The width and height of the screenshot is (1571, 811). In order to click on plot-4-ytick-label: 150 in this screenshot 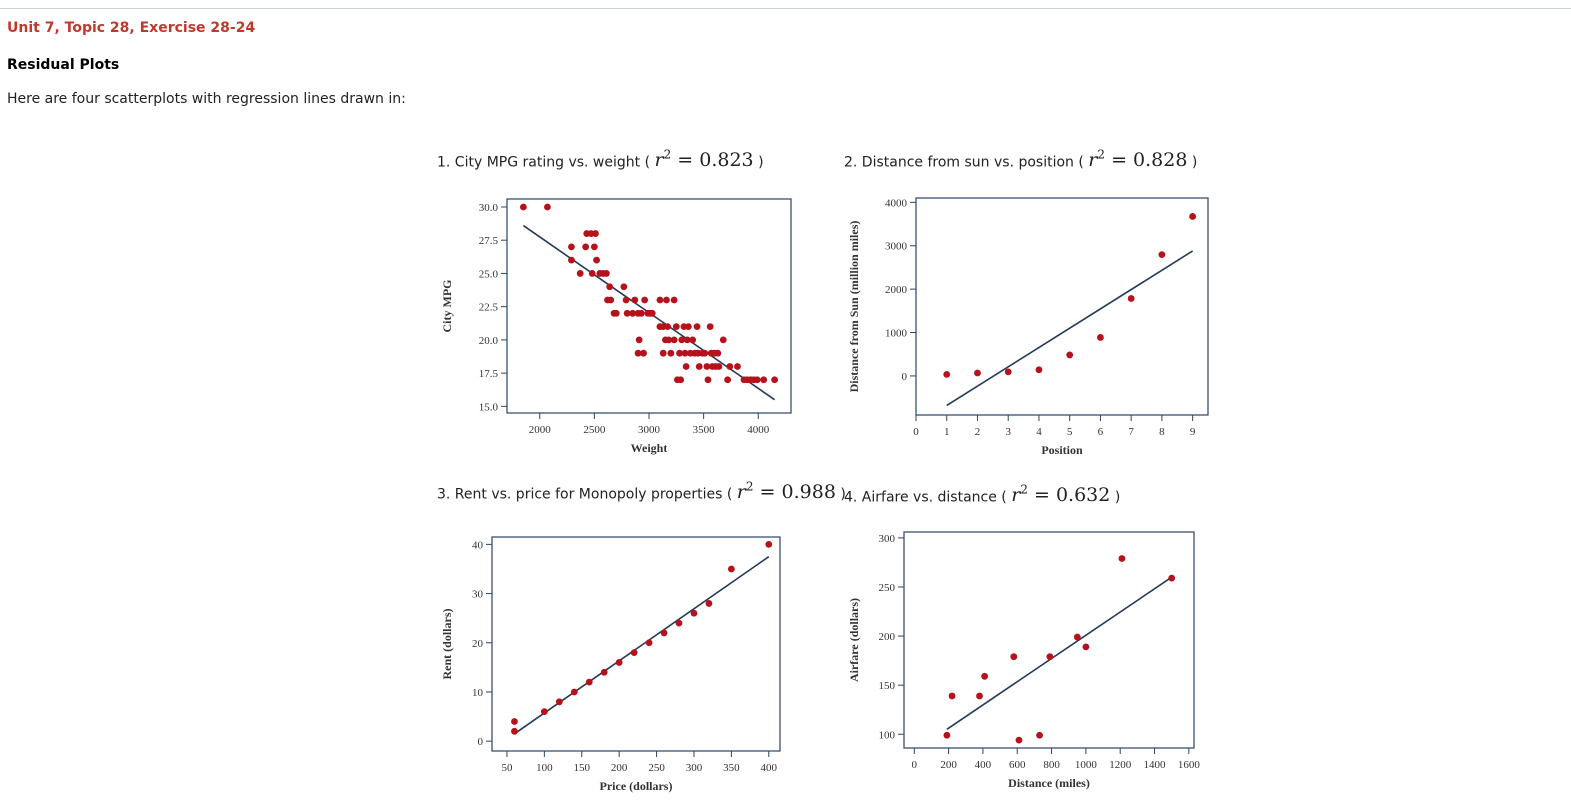, I will do `click(887, 686)`.